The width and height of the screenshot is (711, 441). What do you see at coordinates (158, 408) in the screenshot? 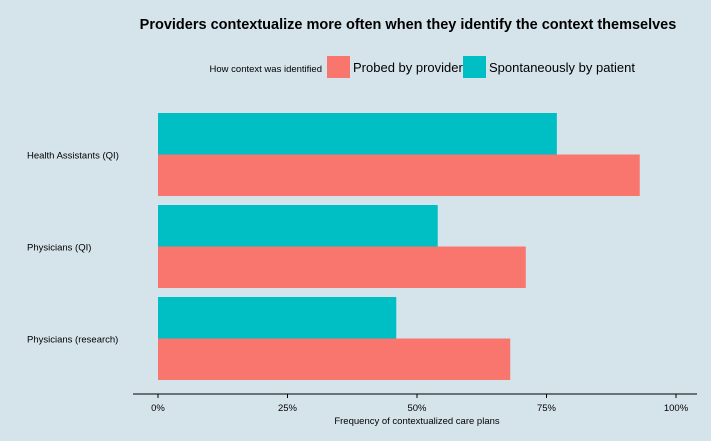
I see `x-tick-label-0: 0%` at bounding box center [158, 408].